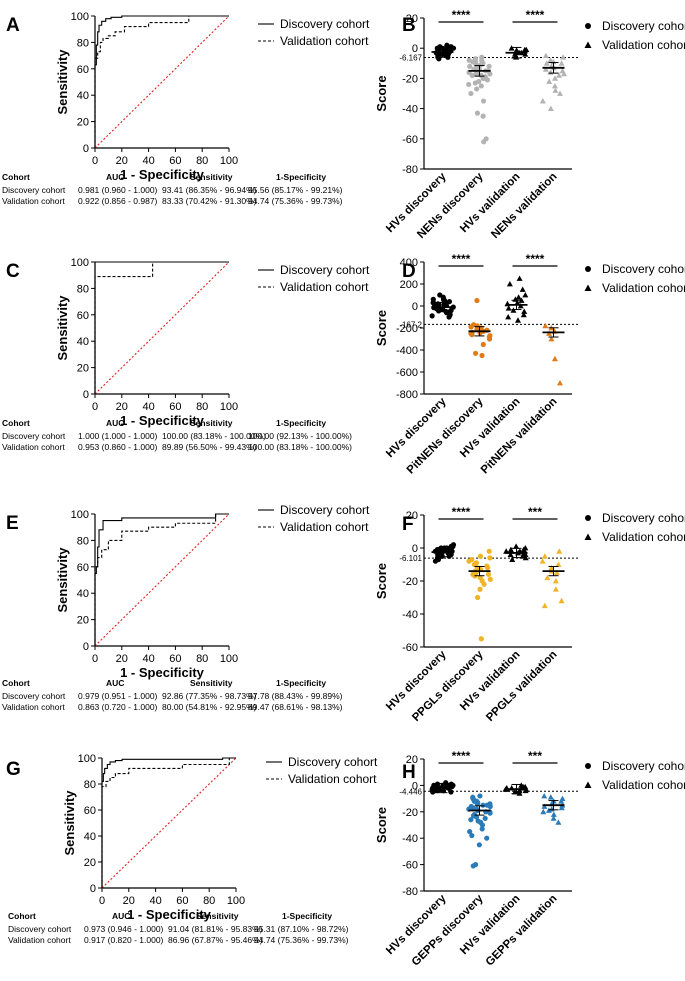  Describe the element at coordinates (95, 407) in the screenshot. I see `x-tick-label: 0` at that location.